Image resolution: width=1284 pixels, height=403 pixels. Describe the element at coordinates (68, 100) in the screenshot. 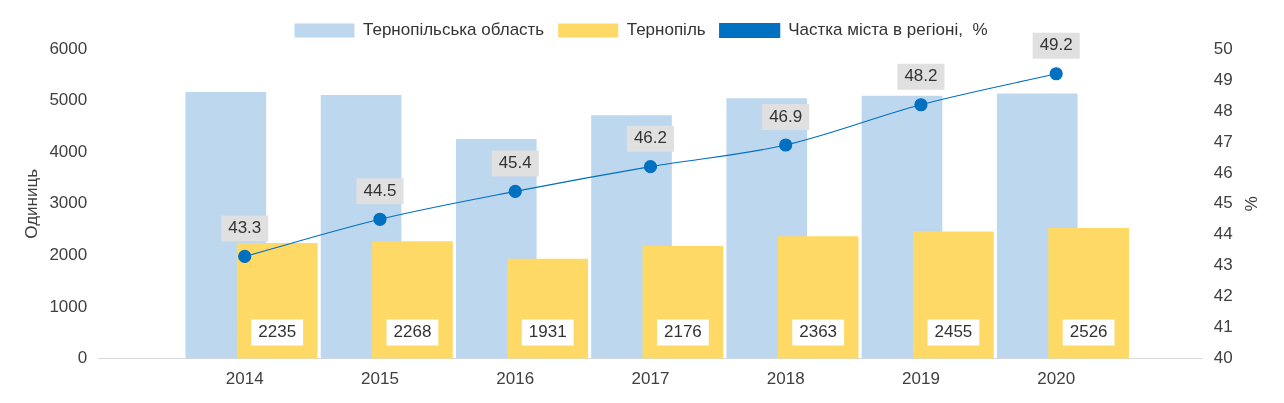

I see `y-tick-label: 5000` at that location.